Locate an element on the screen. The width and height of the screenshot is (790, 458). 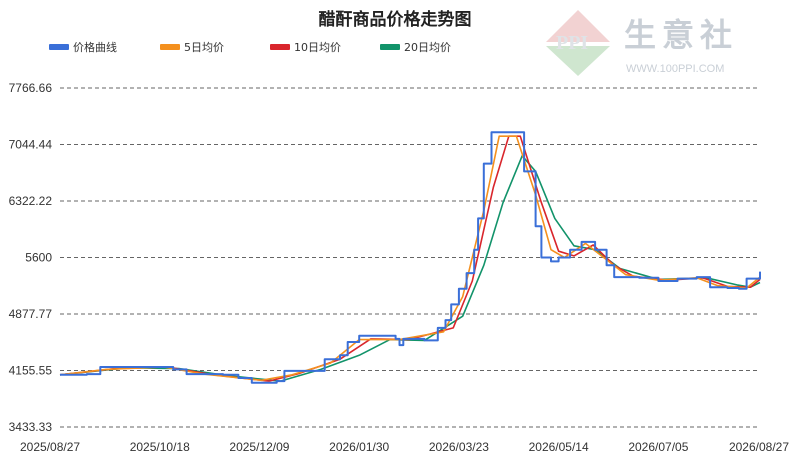
legend-item-price: 价格曲线 is located at coordinates (83, 47).